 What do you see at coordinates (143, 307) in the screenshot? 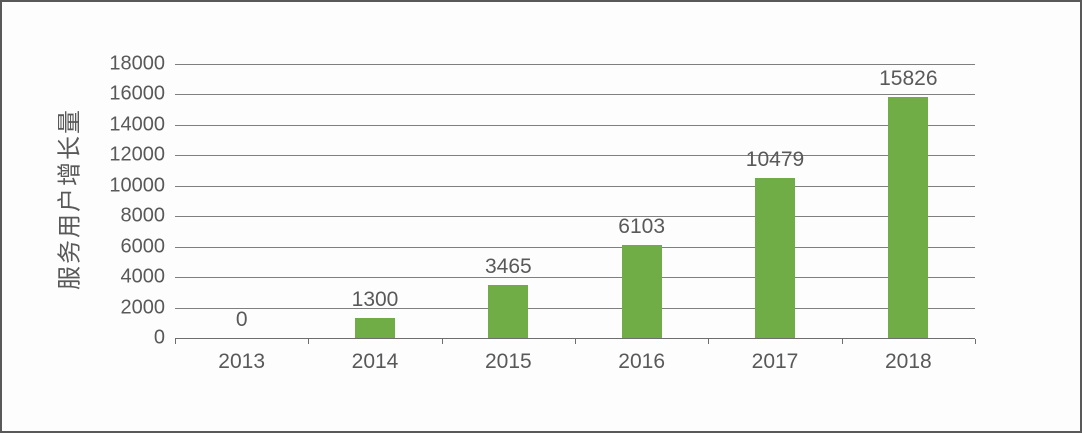
I see `y-tick-label: 2000` at bounding box center [143, 307].